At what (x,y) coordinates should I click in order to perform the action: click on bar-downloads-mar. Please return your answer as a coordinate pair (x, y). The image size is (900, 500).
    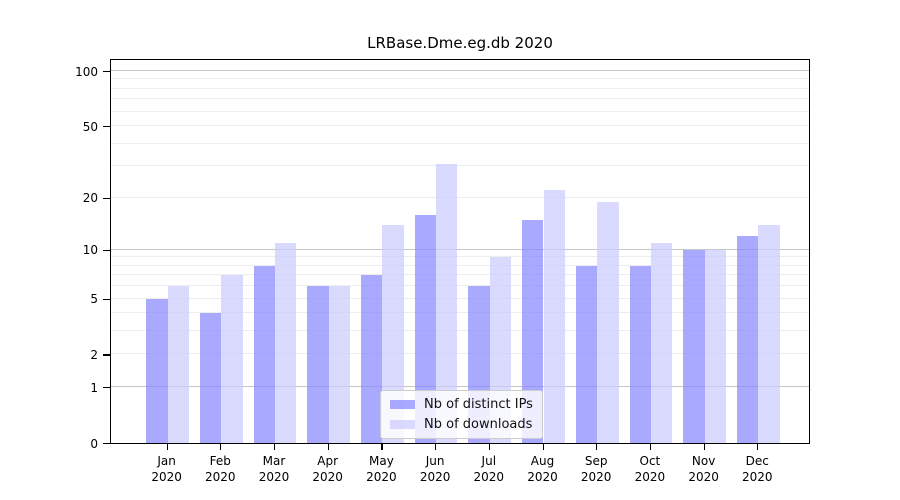
    Looking at the image, I should click on (286, 342).